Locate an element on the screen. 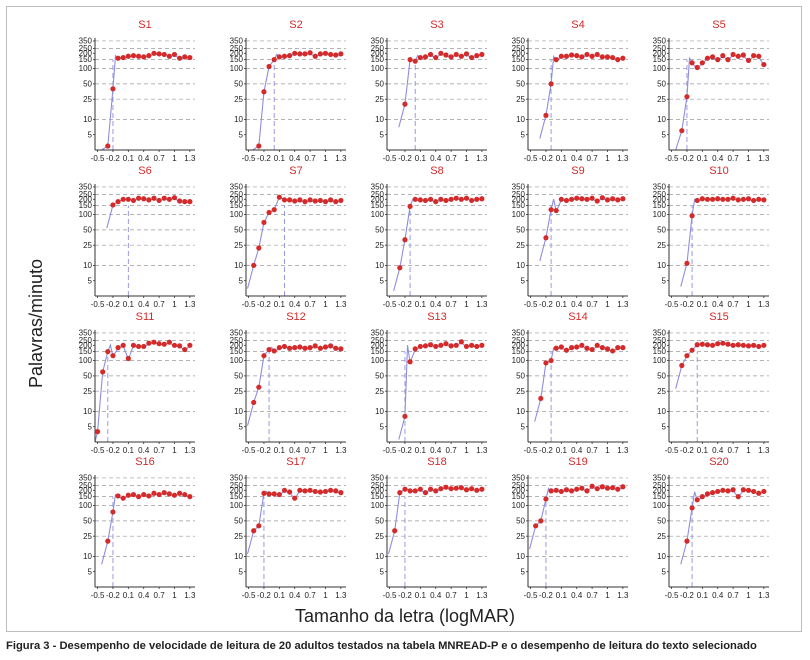 Image resolution: width=810 pixels, height=660 pixels. panel-title: S19 is located at coordinates (578, 462).